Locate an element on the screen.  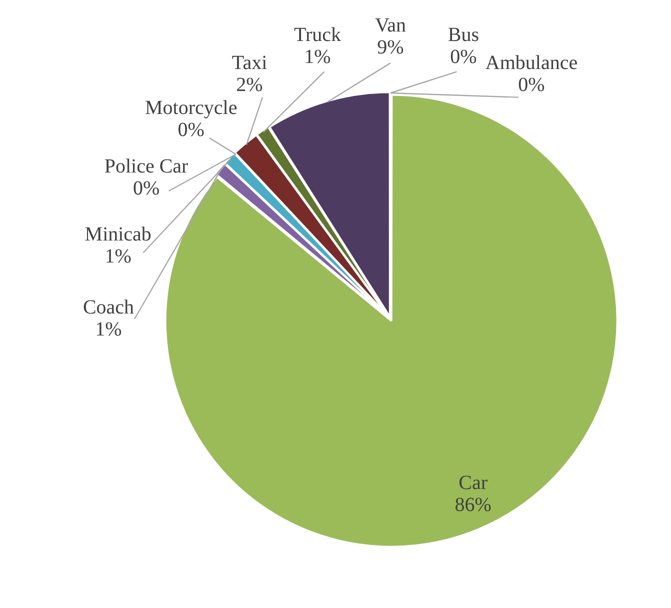
category-label: Police Car is located at coordinates (146, 166).